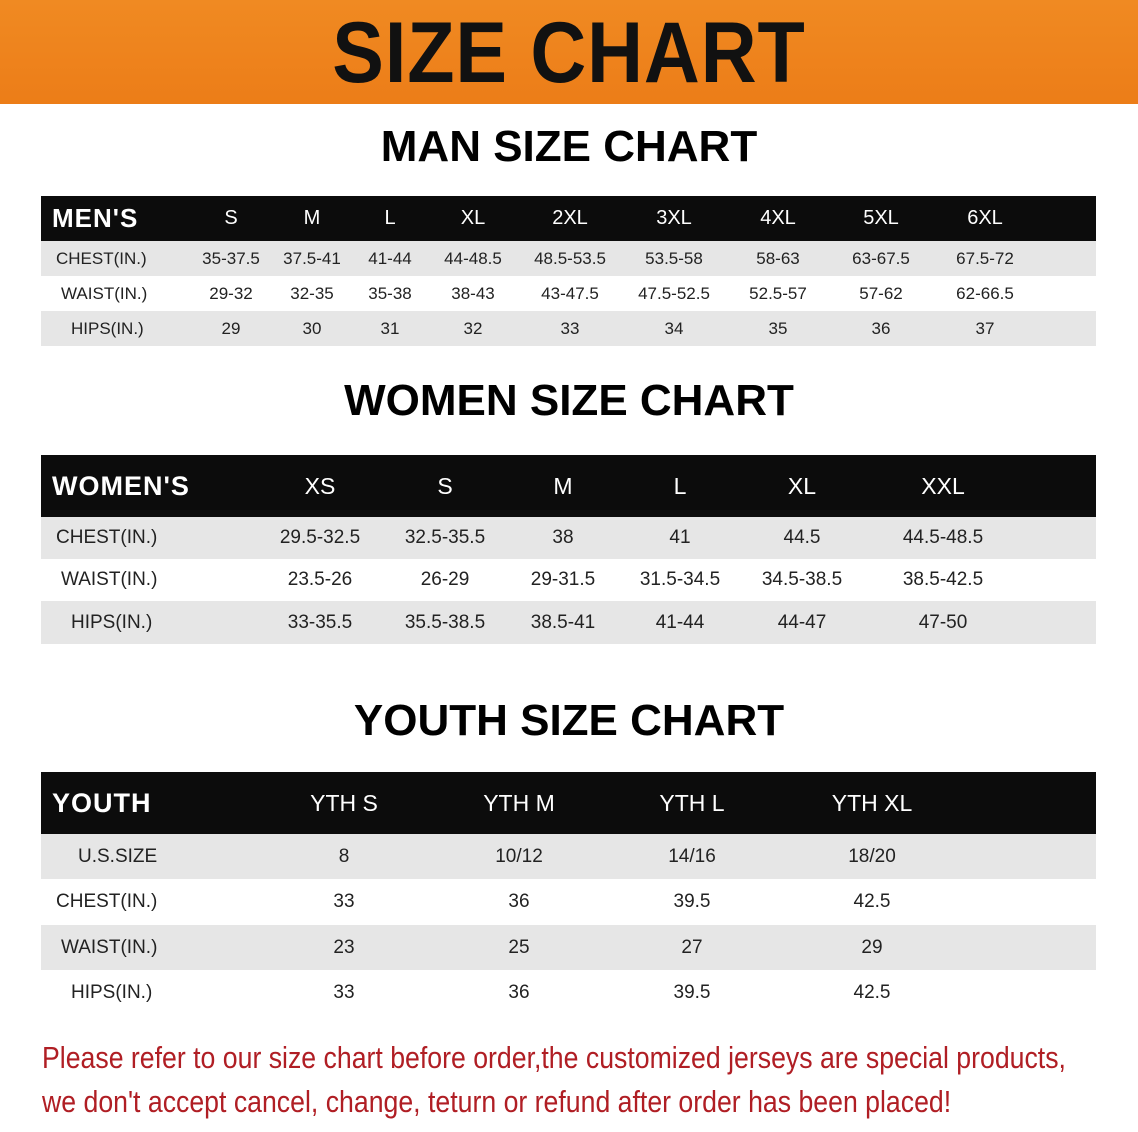  What do you see at coordinates (231, 258) in the screenshot?
I see `table-cell: 35-37.5` at bounding box center [231, 258].